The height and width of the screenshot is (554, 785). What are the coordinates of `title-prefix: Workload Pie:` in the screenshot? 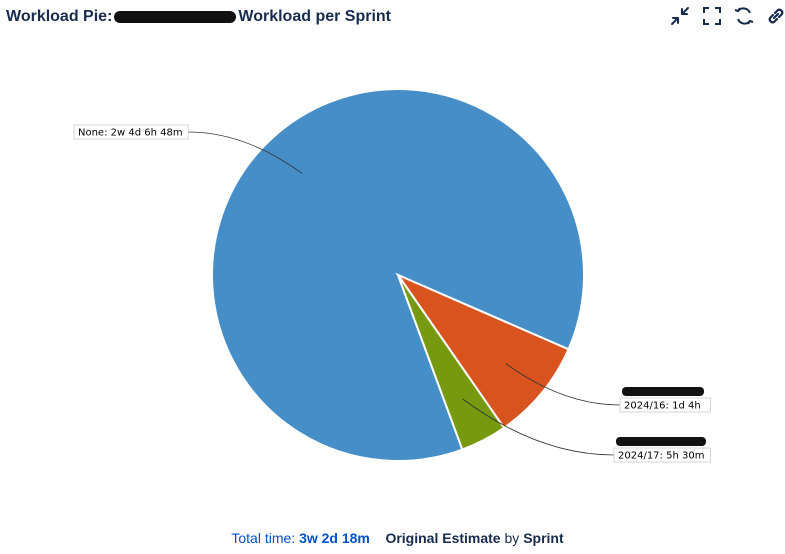 It's located at (59, 16).